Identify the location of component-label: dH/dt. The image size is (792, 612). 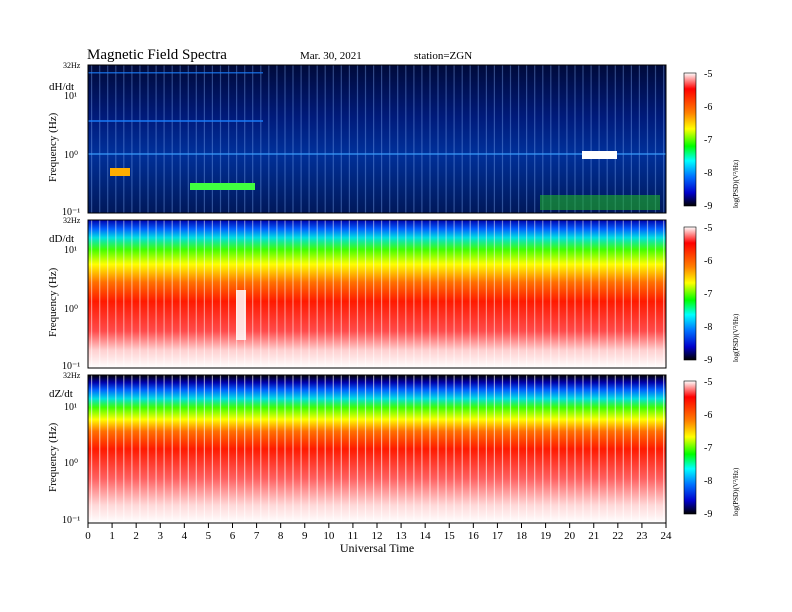
(61, 87).